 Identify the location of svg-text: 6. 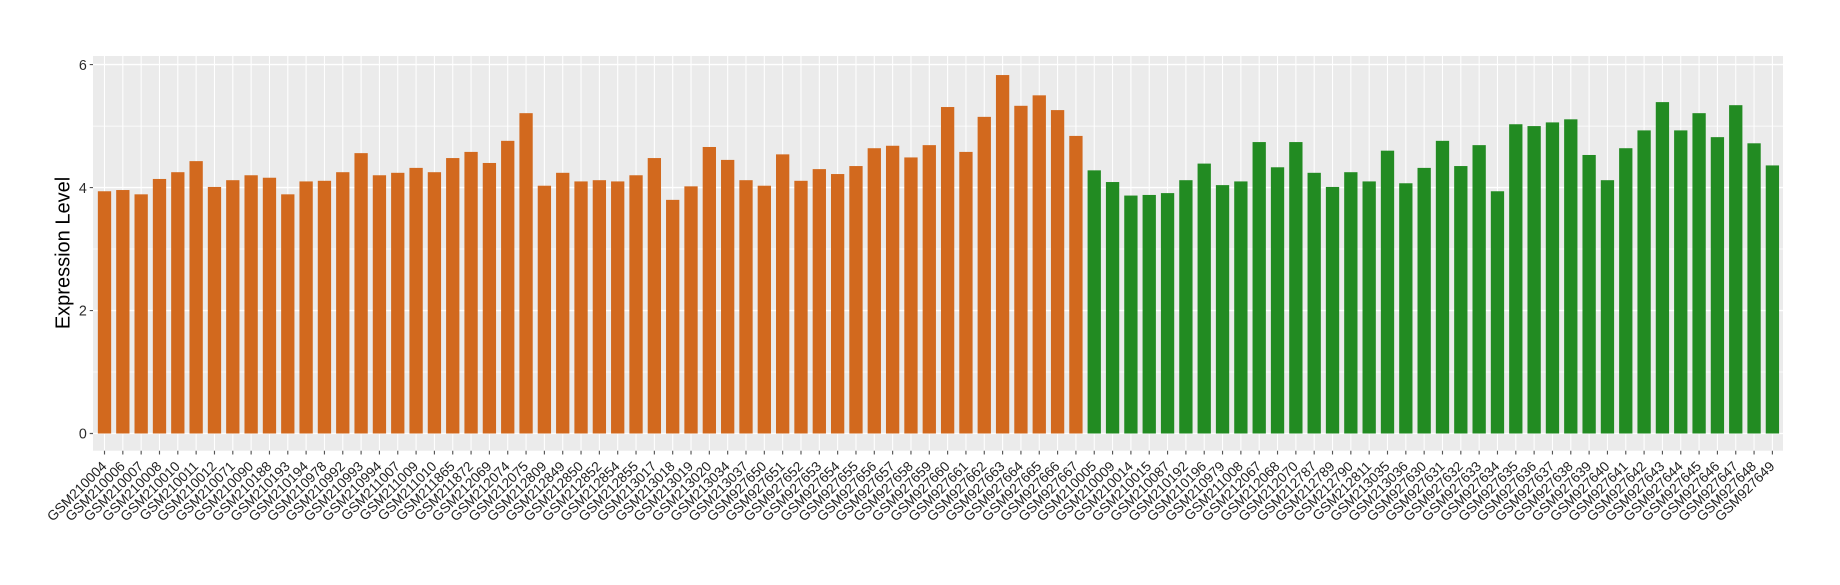
(83, 66).